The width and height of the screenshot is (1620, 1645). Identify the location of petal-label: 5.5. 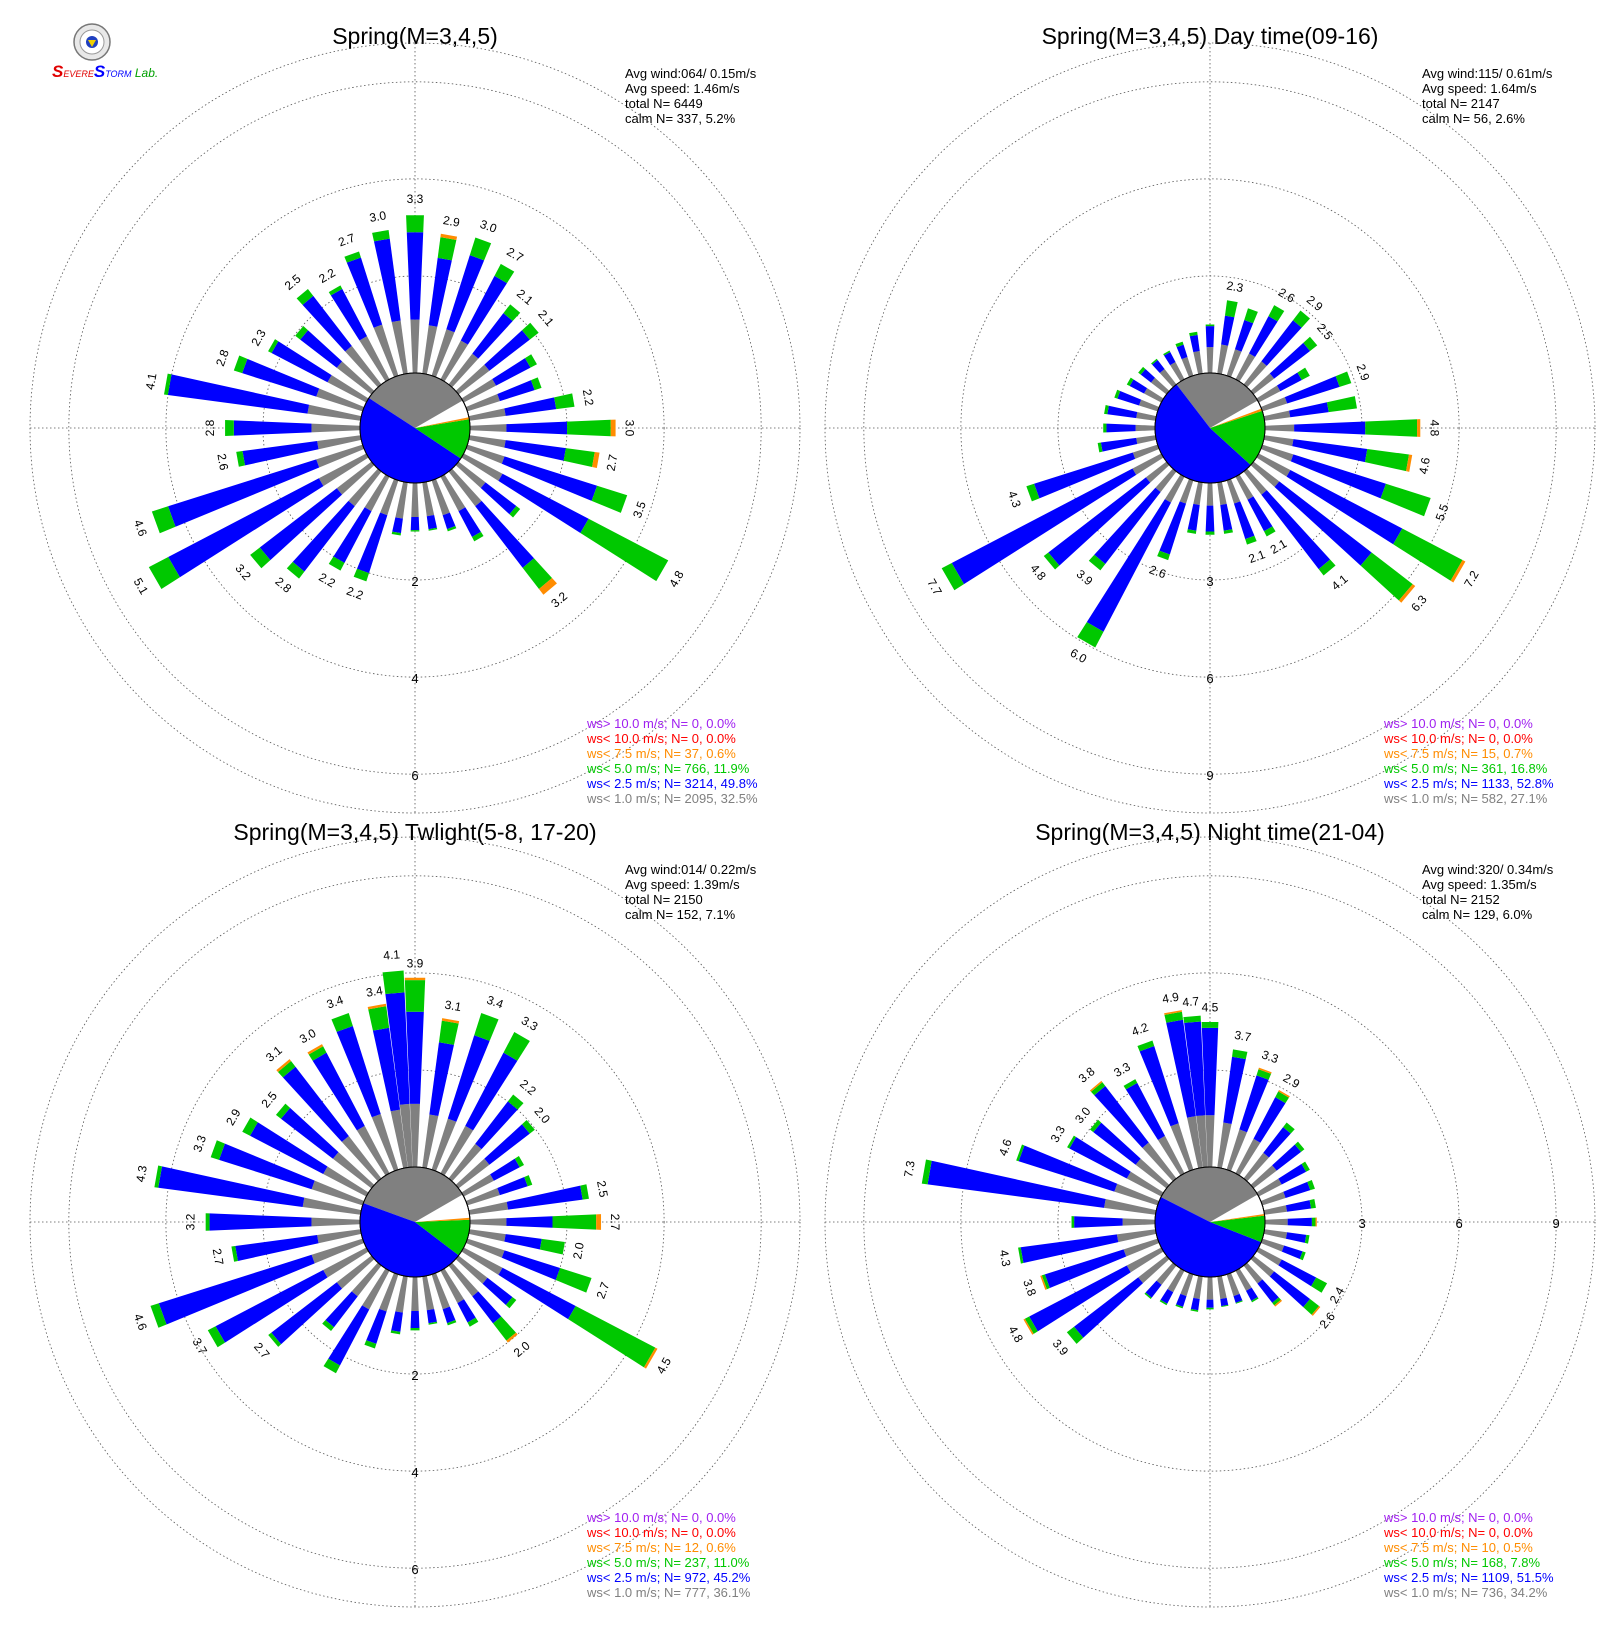
(1442, 512).